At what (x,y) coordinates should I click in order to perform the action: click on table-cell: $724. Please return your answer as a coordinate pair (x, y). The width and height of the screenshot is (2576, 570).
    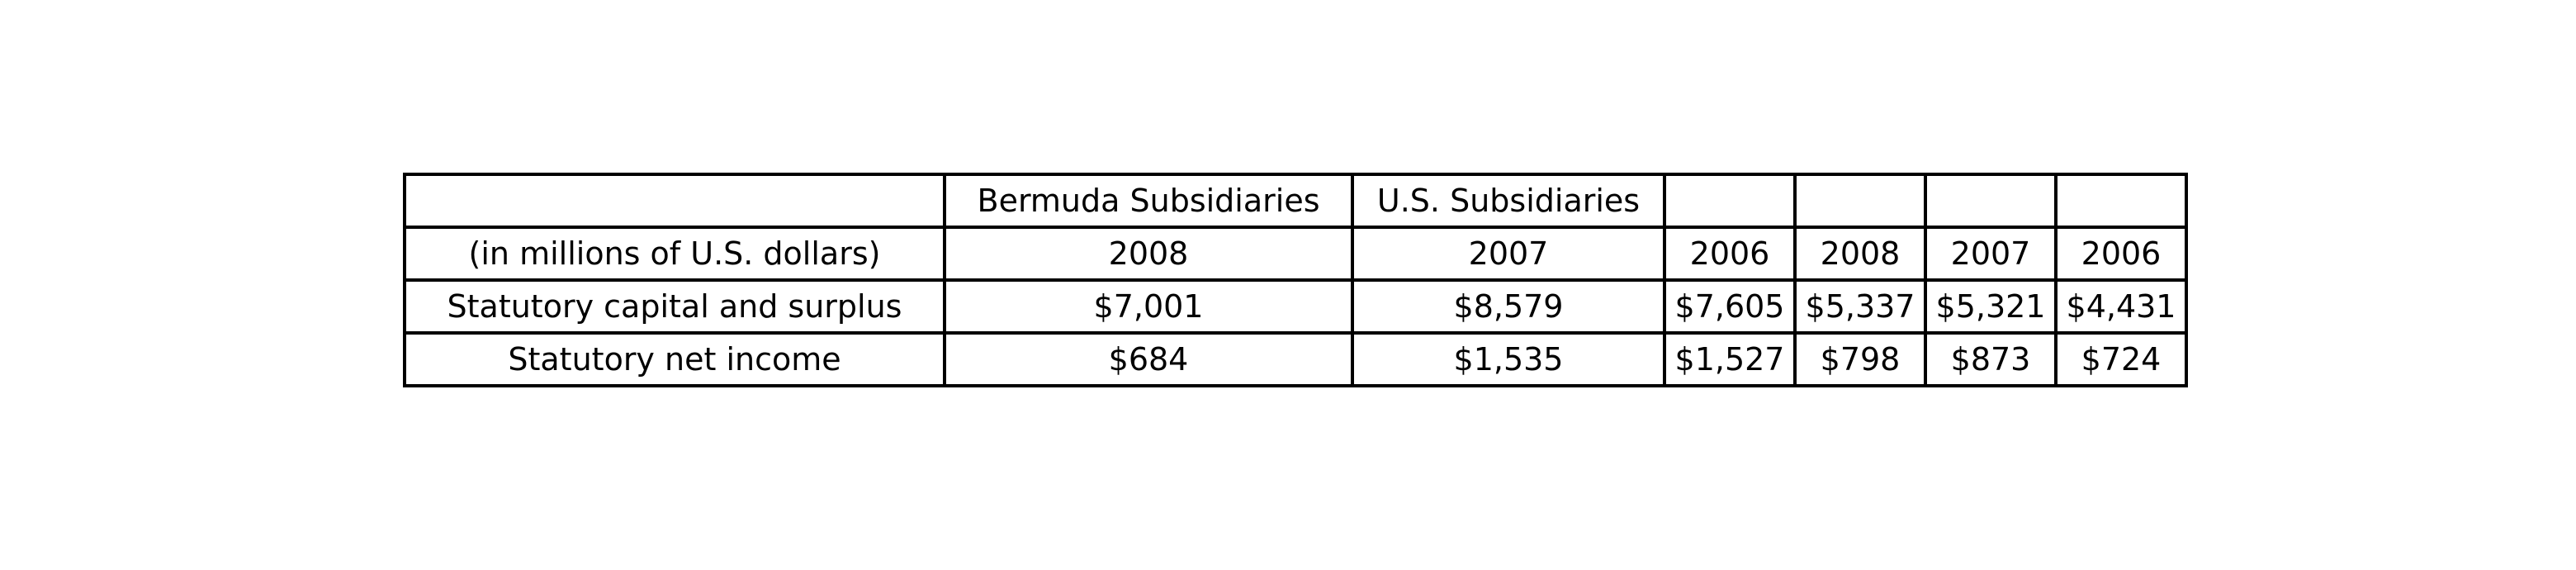
    Looking at the image, I should click on (2121, 359).